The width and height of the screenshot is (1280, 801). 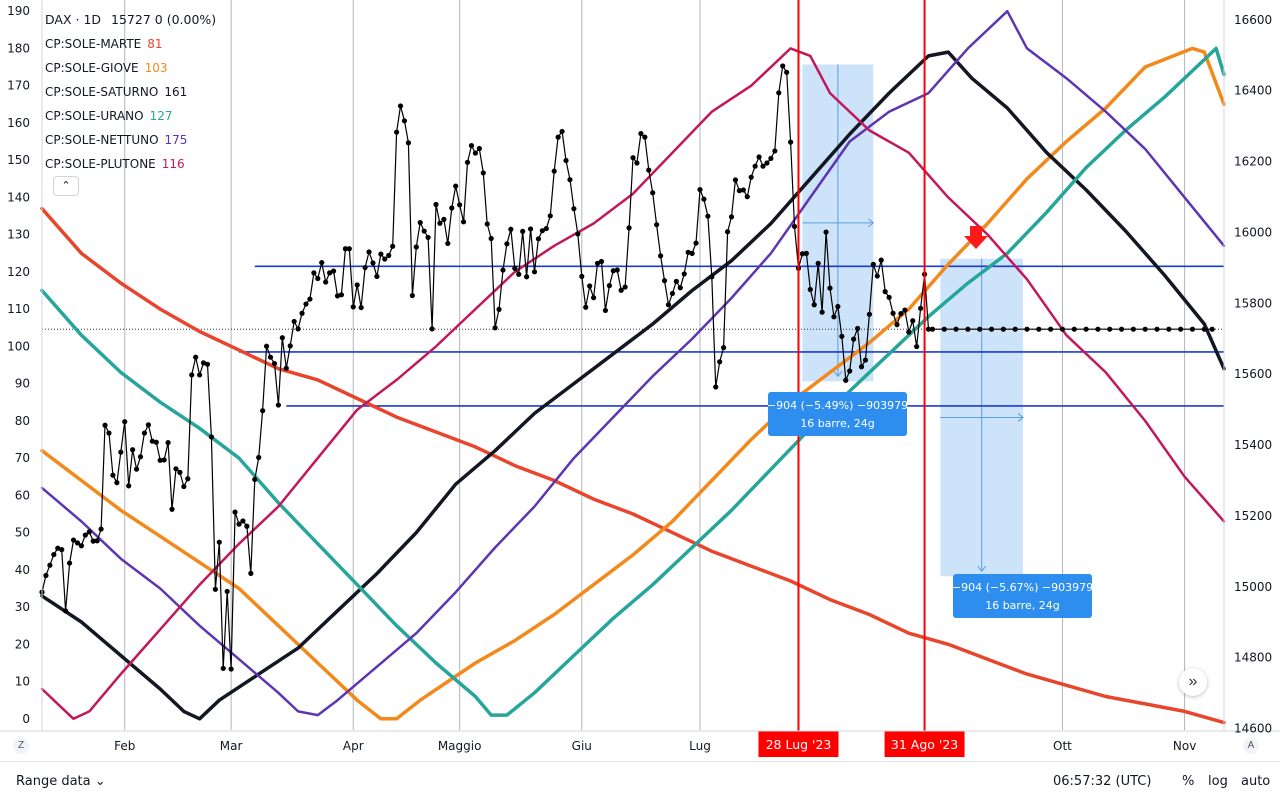 I want to click on legend-item-value: 175, so click(x=176, y=140).